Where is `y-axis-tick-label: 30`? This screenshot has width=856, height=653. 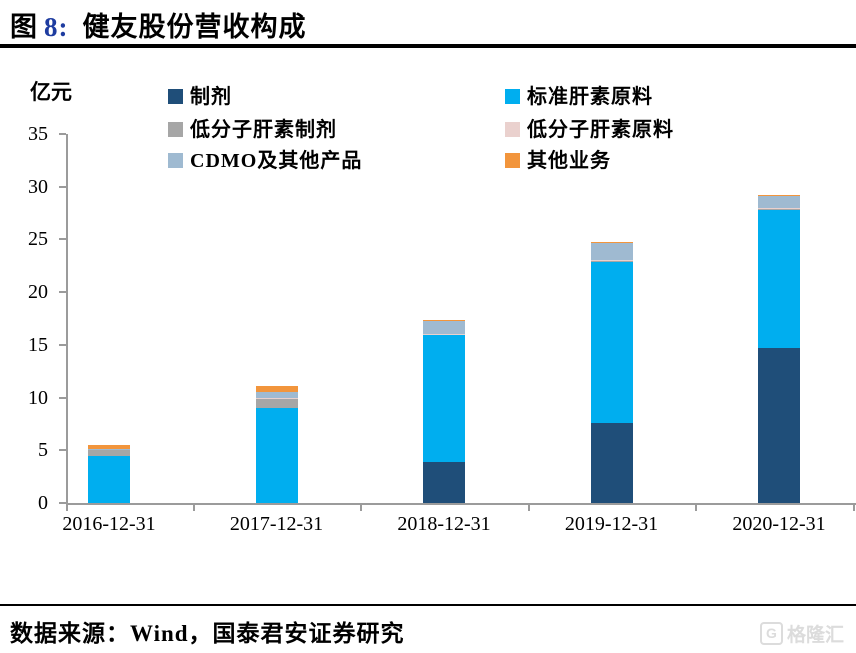
y-axis-tick-label: 30 is located at coordinates (38, 186).